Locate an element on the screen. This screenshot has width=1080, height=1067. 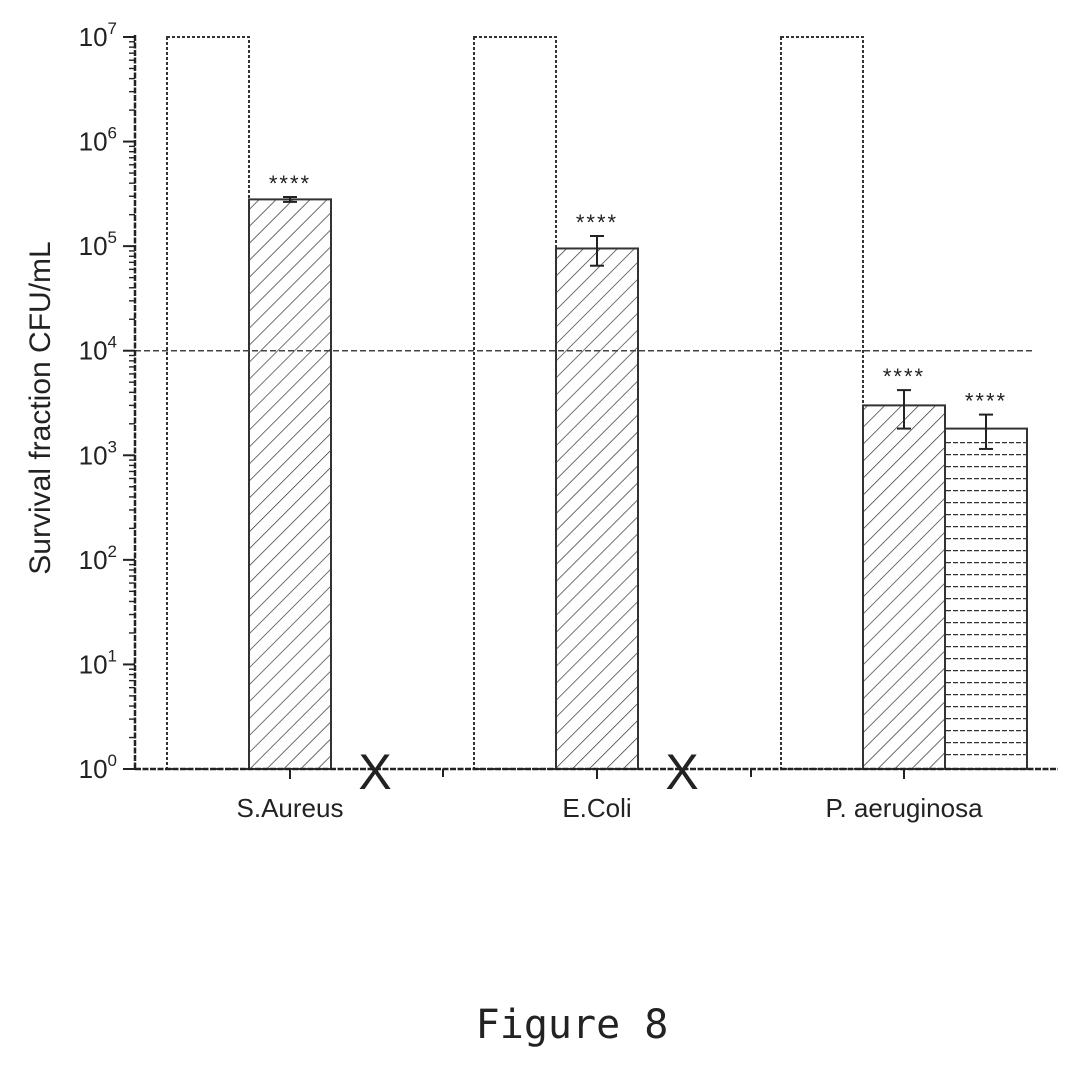
y-tick-label: 10³ is located at coordinates (98, 453).